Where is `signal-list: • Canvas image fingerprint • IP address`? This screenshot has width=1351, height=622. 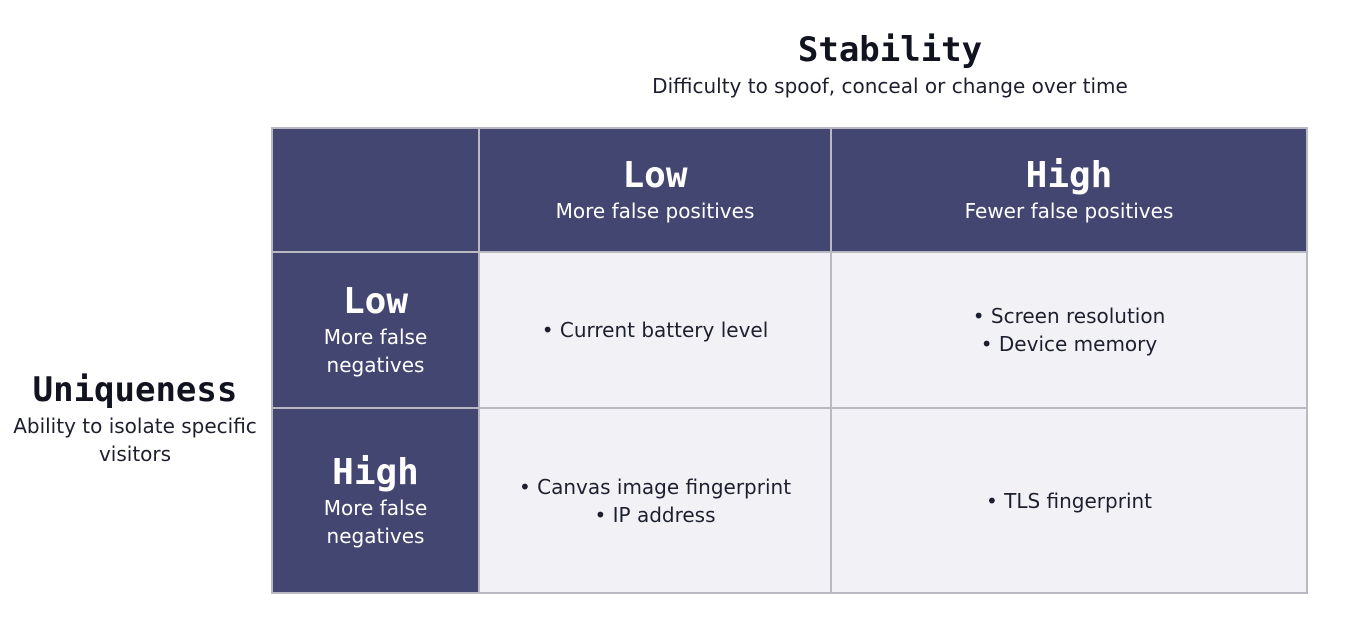 signal-list: • Canvas image fingerprint • IP address is located at coordinates (655, 501).